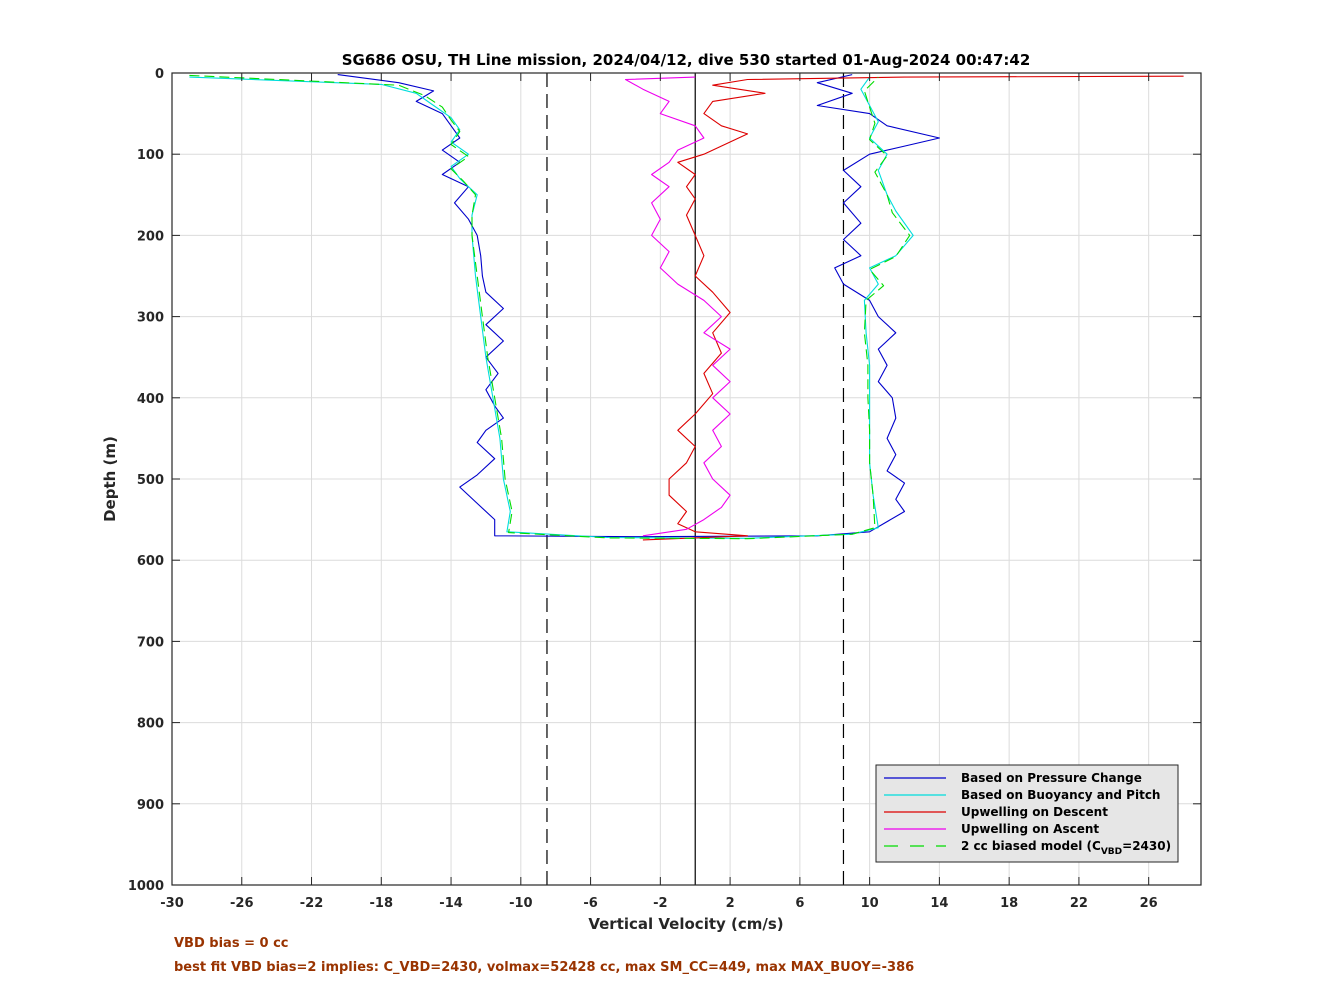 This screenshot has height=996, width=1328. I want to click on x-tick-label: 2, so click(730, 903).